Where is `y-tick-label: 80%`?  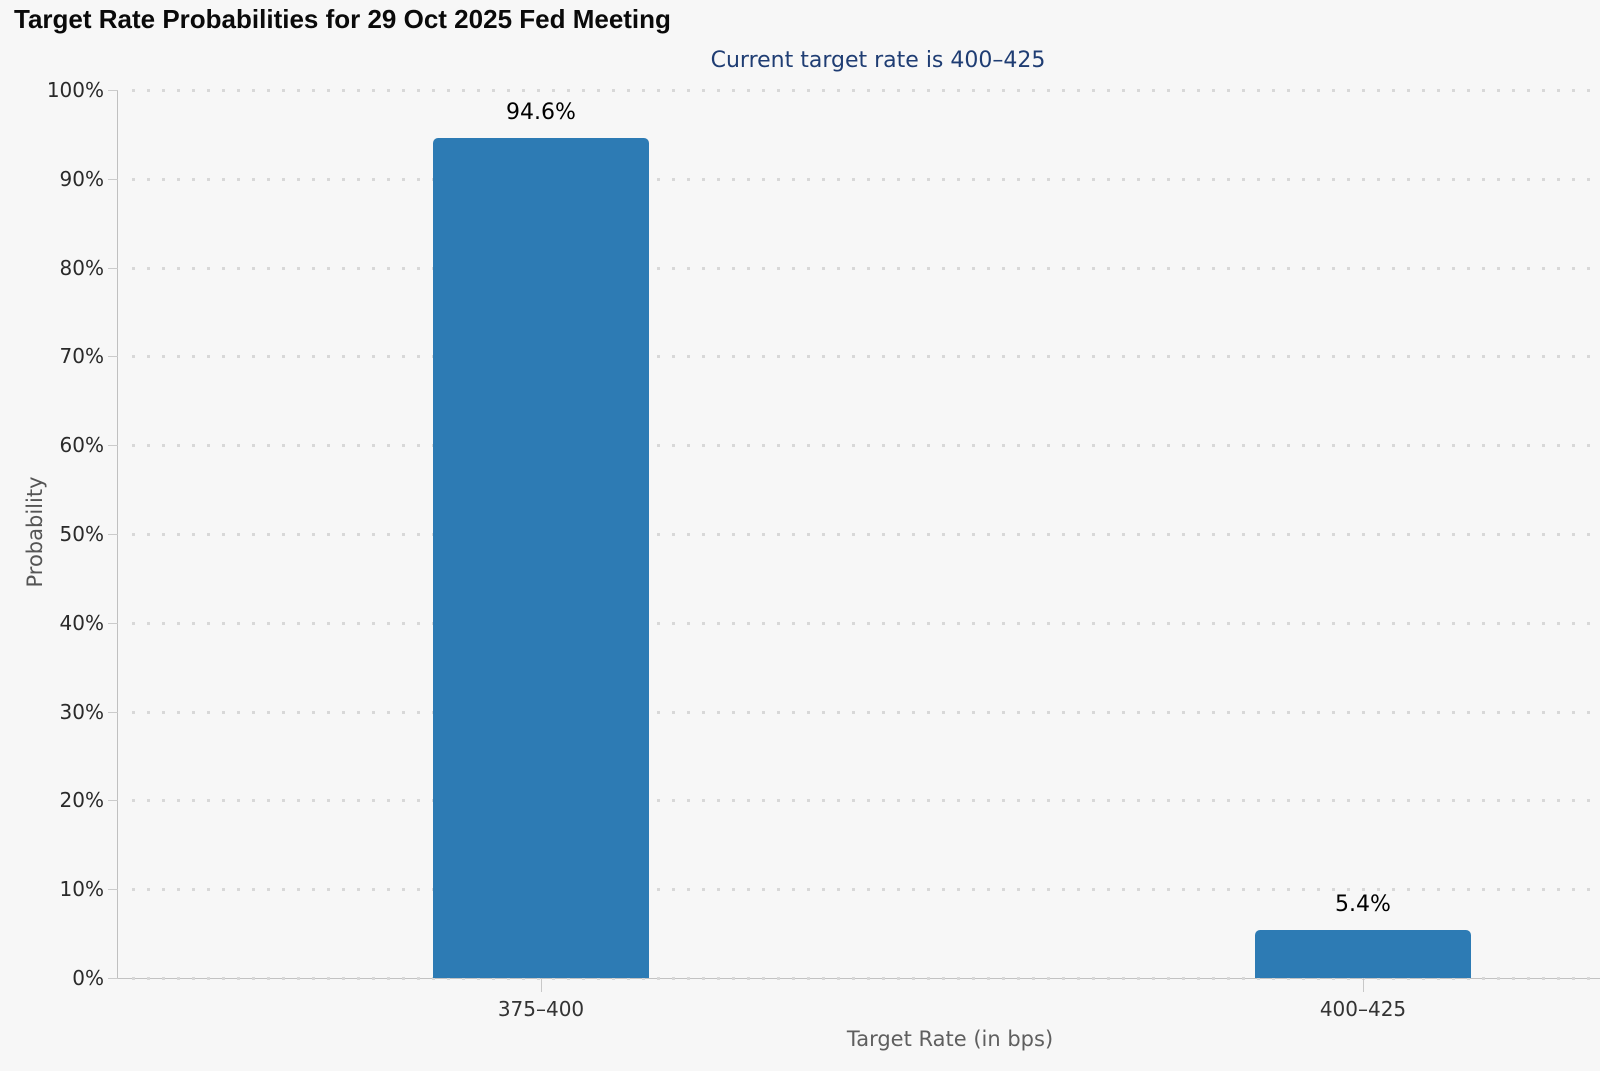 y-tick-label: 80% is located at coordinates (81, 268).